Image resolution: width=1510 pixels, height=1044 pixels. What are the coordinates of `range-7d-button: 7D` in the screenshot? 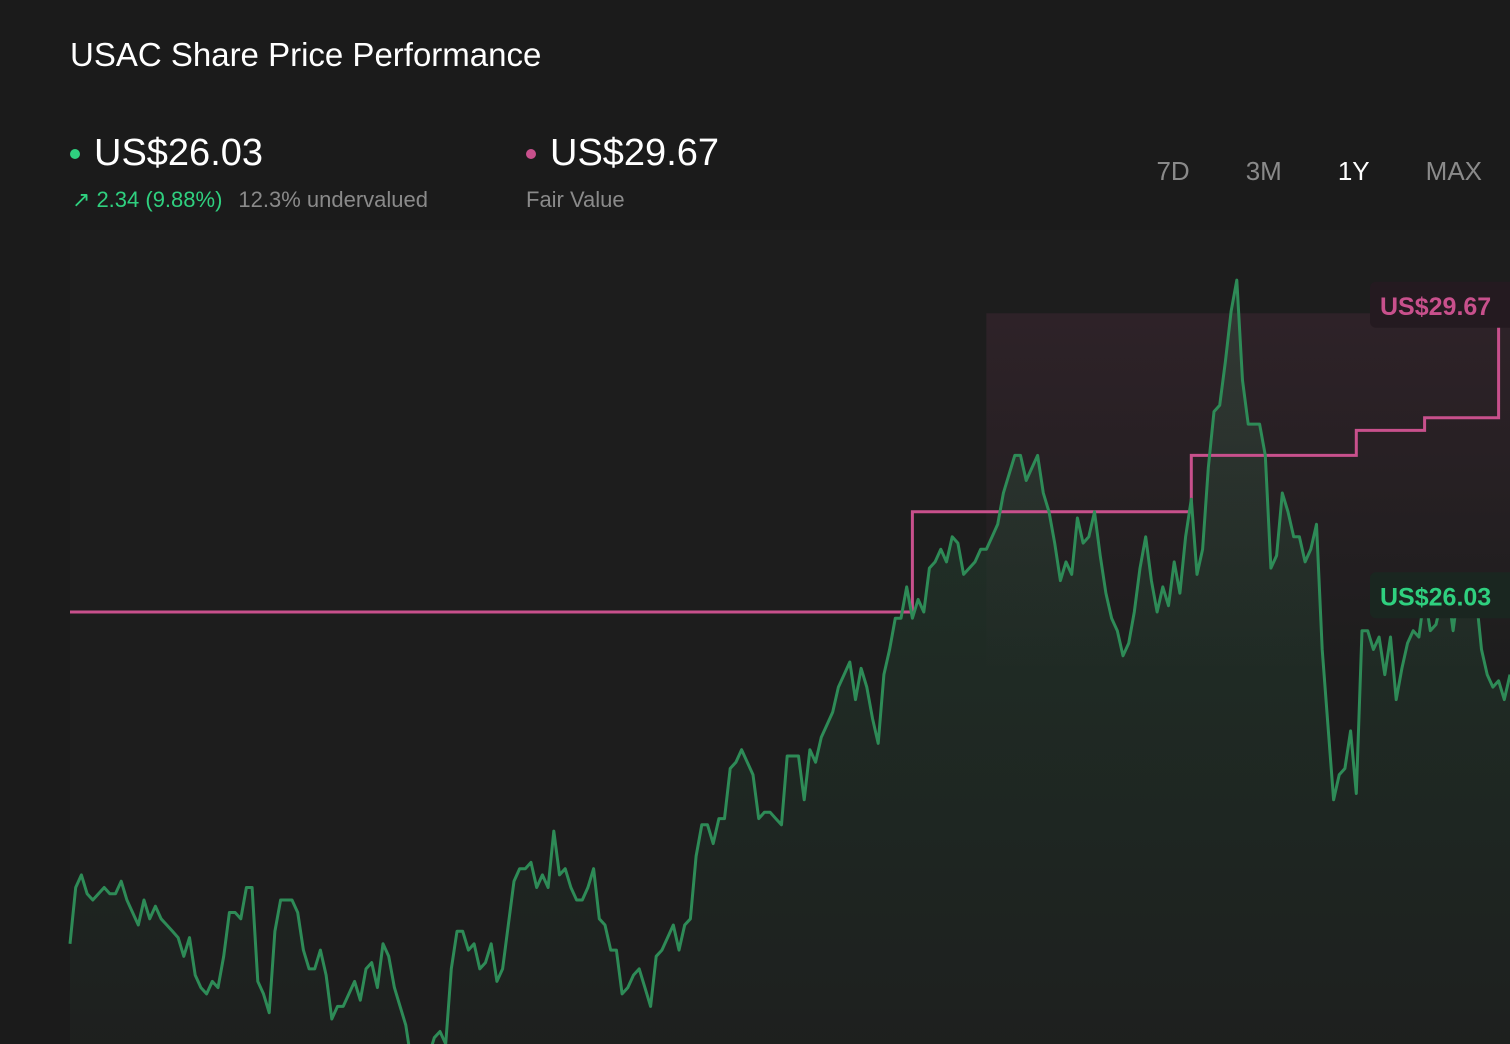 It's located at (1173, 171).